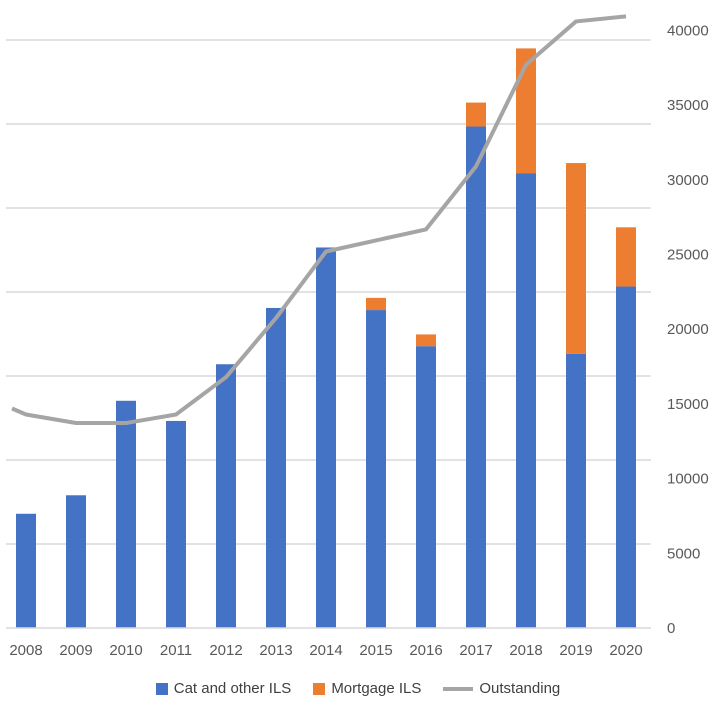 This screenshot has width=716, height=712. Describe the element at coordinates (475, 650) in the screenshot. I see `x-axis-tick-label: 2017` at that location.